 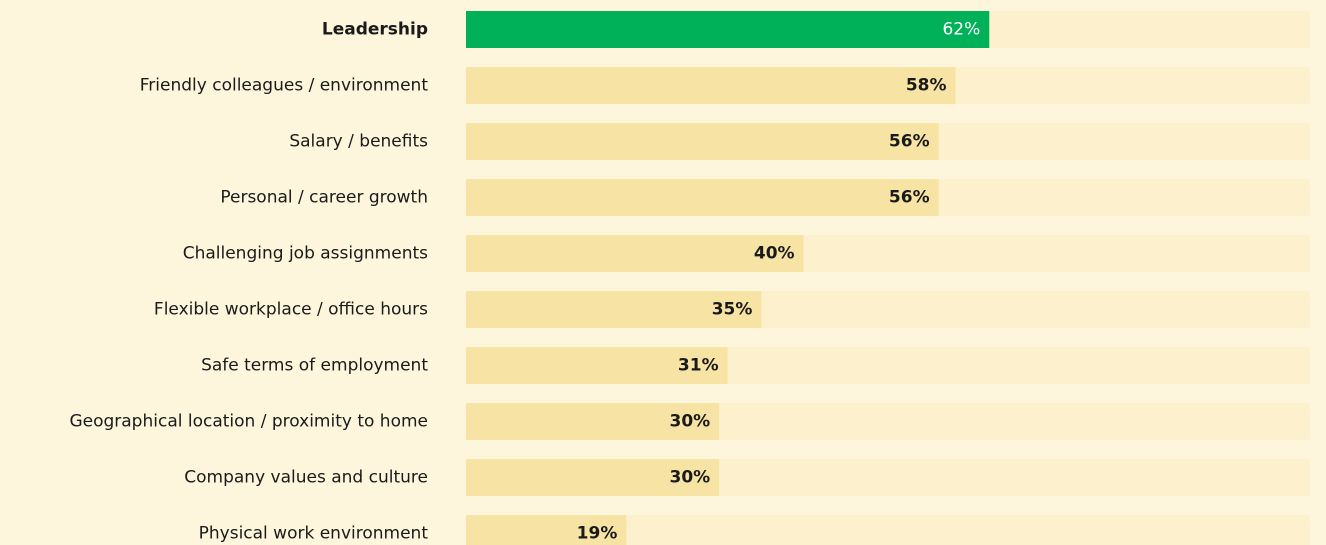 I want to click on value-label: 40%, so click(x=774, y=254).